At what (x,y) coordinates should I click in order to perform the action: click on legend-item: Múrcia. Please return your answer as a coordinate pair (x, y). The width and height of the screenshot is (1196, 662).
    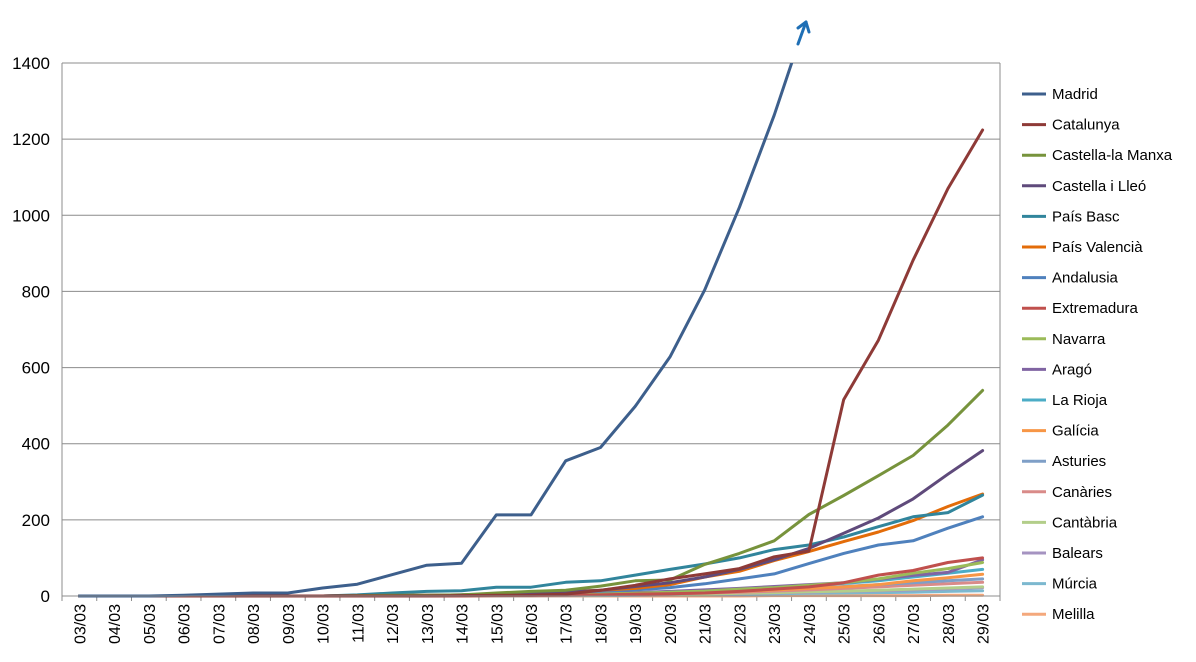
    Looking at the image, I should click on (1060, 584).